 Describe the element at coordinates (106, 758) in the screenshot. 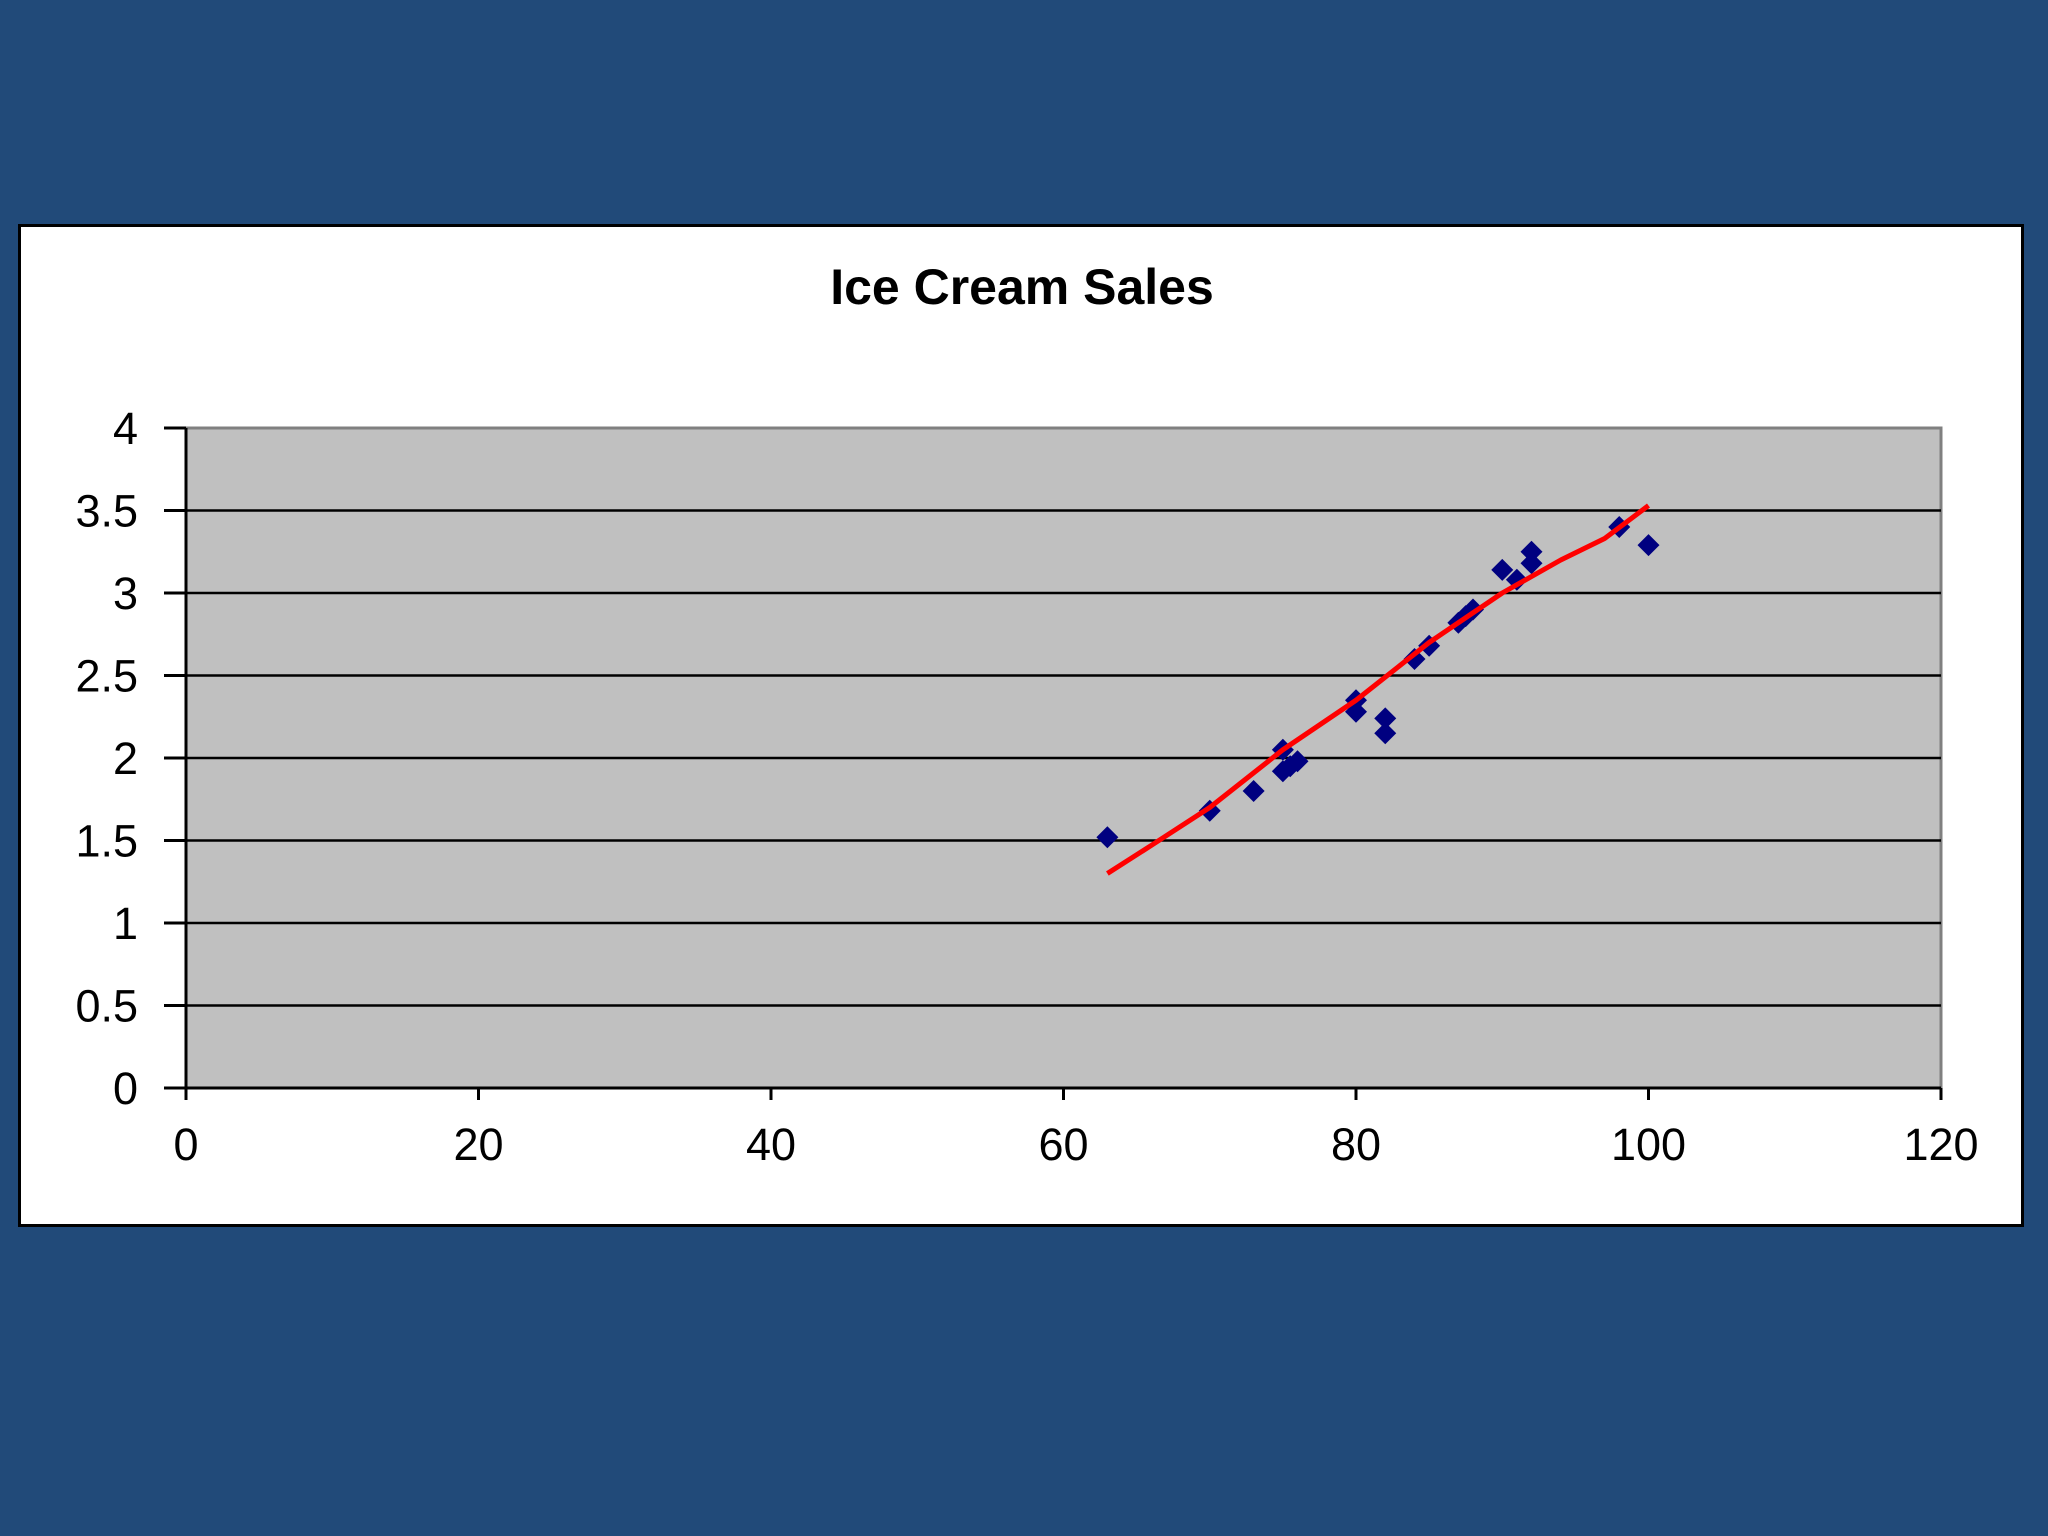

I see `y-tick-labels: 0 0.5 1 1.5 2 2.5 3 3.5 4` at that location.